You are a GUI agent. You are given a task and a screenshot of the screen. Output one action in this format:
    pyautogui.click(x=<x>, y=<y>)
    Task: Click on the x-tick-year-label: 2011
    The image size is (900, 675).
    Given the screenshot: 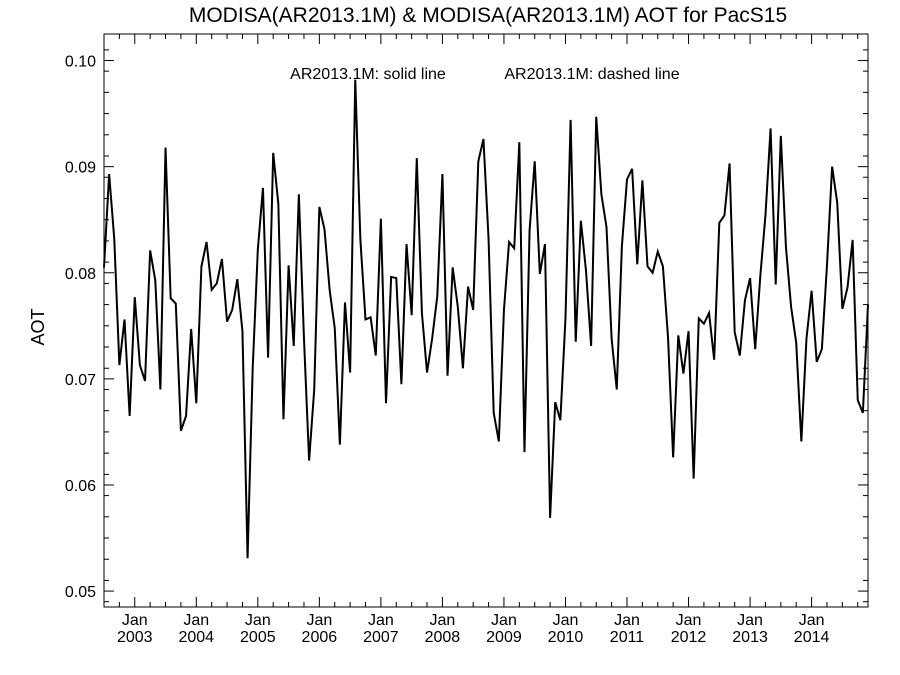 What is the action you would take?
    pyautogui.click(x=627, y=637)
    